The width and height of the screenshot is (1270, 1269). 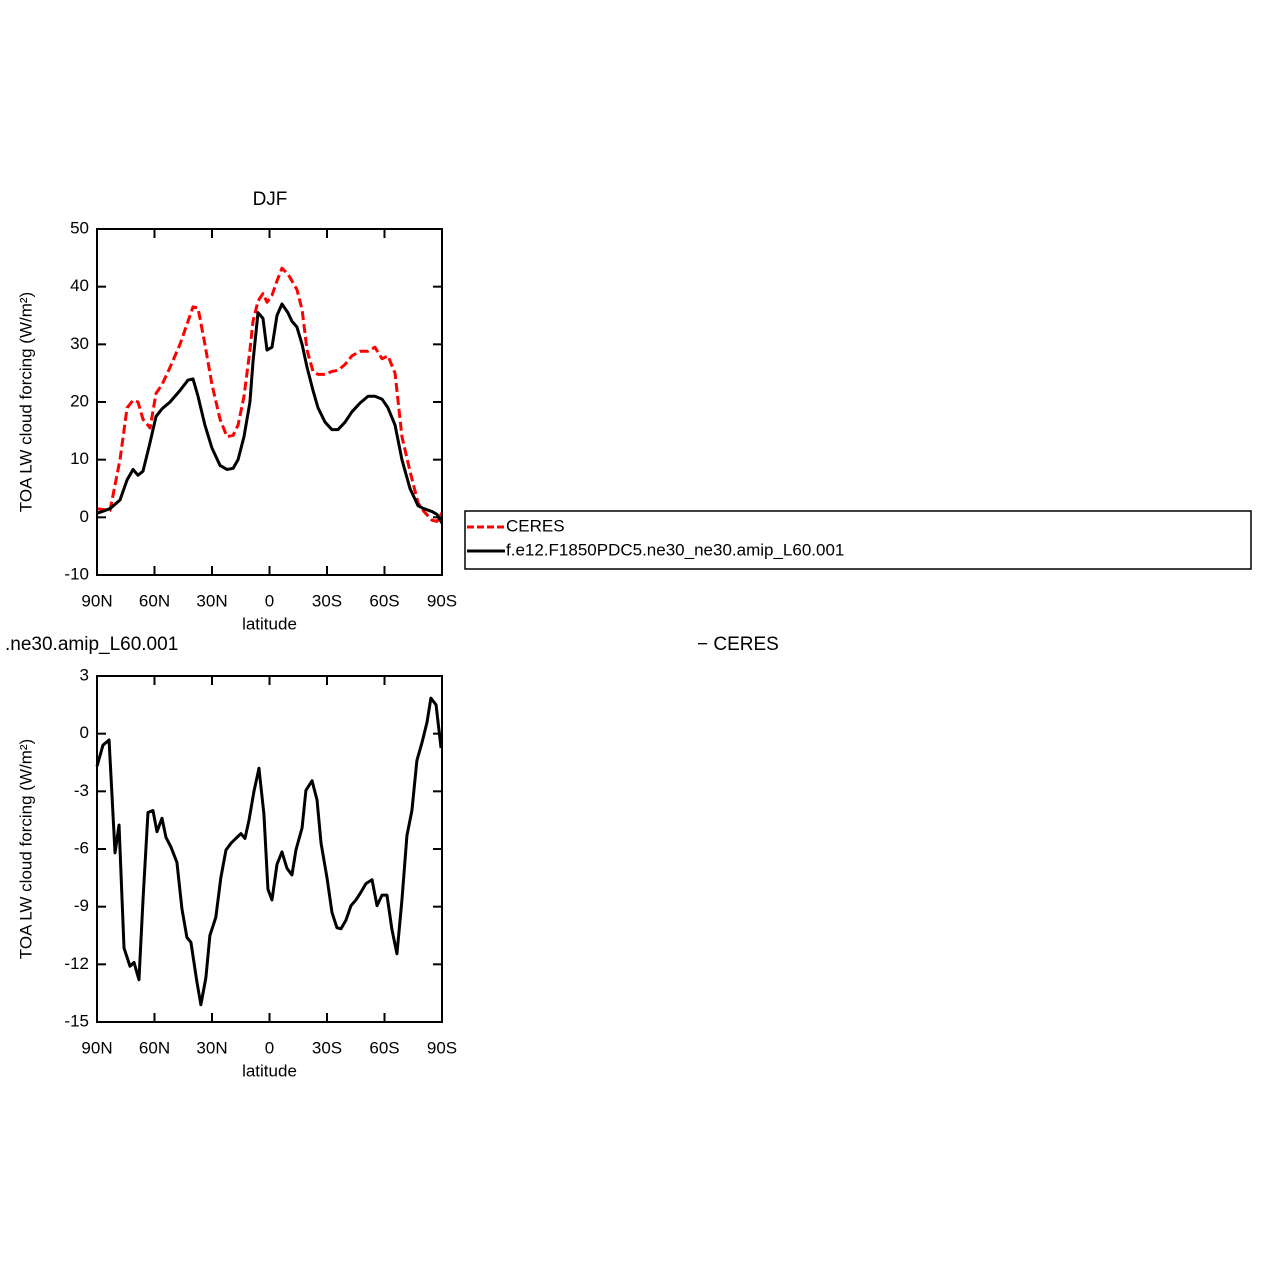 What do you see at coordinates (675, 549) in the screenshot?
I see `legend-label: f.e12.F1850PDC5.ne30_ne30.amip_L60.001` at bounding box center [675, 549].